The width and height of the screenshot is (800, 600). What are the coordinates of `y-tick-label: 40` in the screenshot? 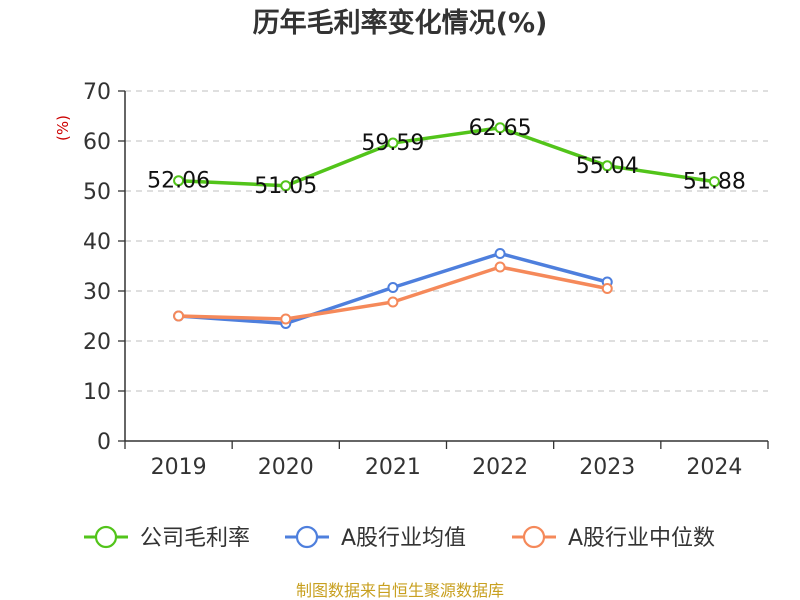 It's located at (97, 242).